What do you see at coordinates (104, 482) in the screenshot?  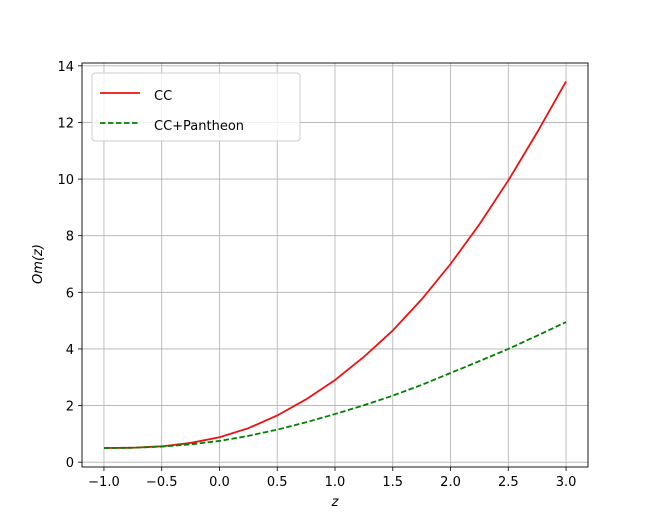 I see `x-tick-label: −1.0` at bounding box center [104, 482].